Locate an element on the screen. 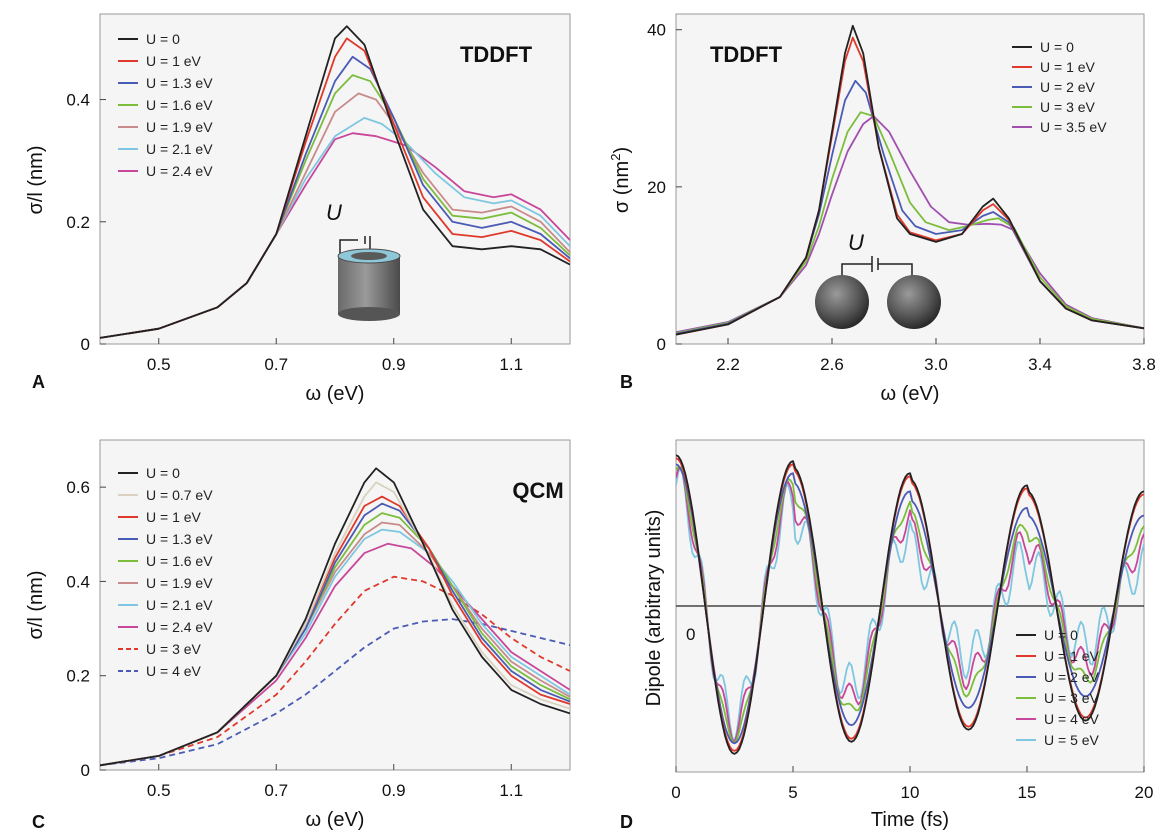 The height and width of the screenshot is (837, 1160). legend-label: U = 0.7 eV is located at coordinates (179, 495).